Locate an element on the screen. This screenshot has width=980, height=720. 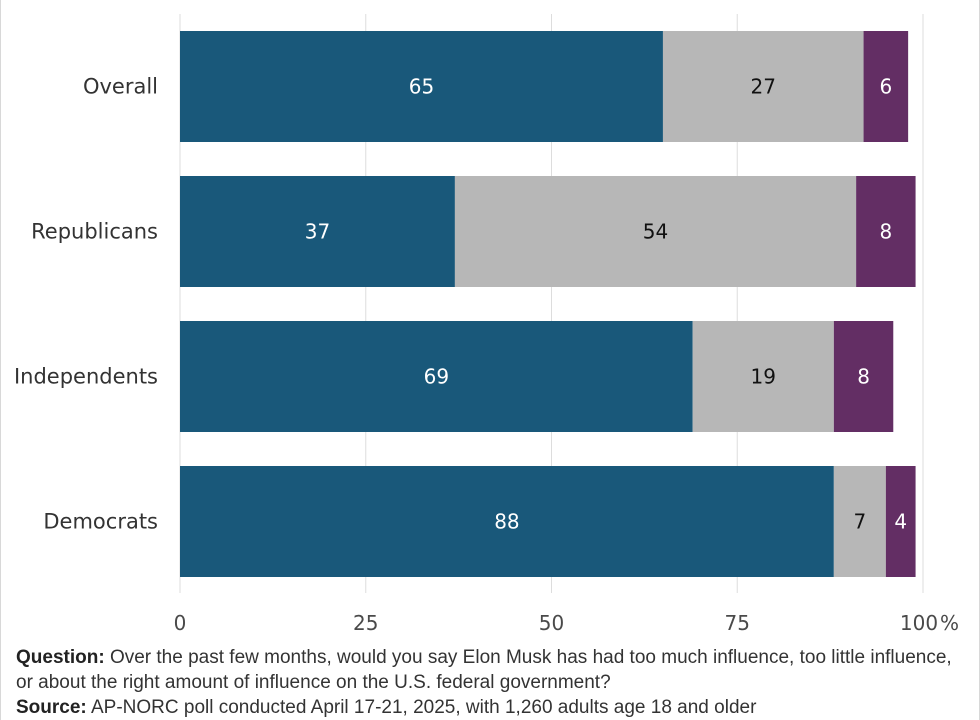
x-tick-label-0: 0 is located at coordinates (180, 623).